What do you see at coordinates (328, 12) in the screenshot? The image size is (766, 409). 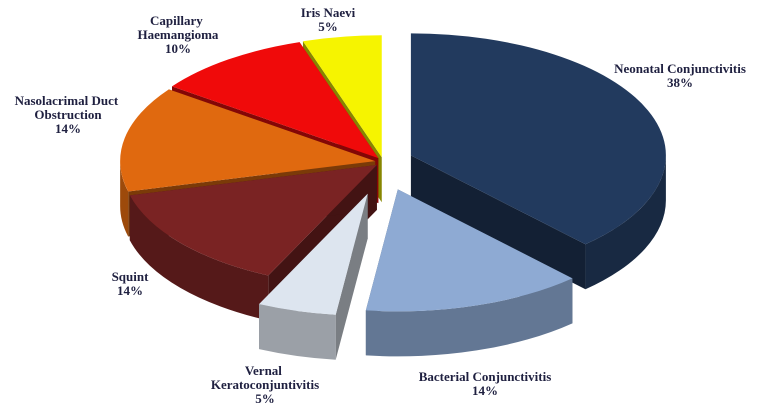 I see `slice-label: Iris Naevi` at bounding box center [328, 12].